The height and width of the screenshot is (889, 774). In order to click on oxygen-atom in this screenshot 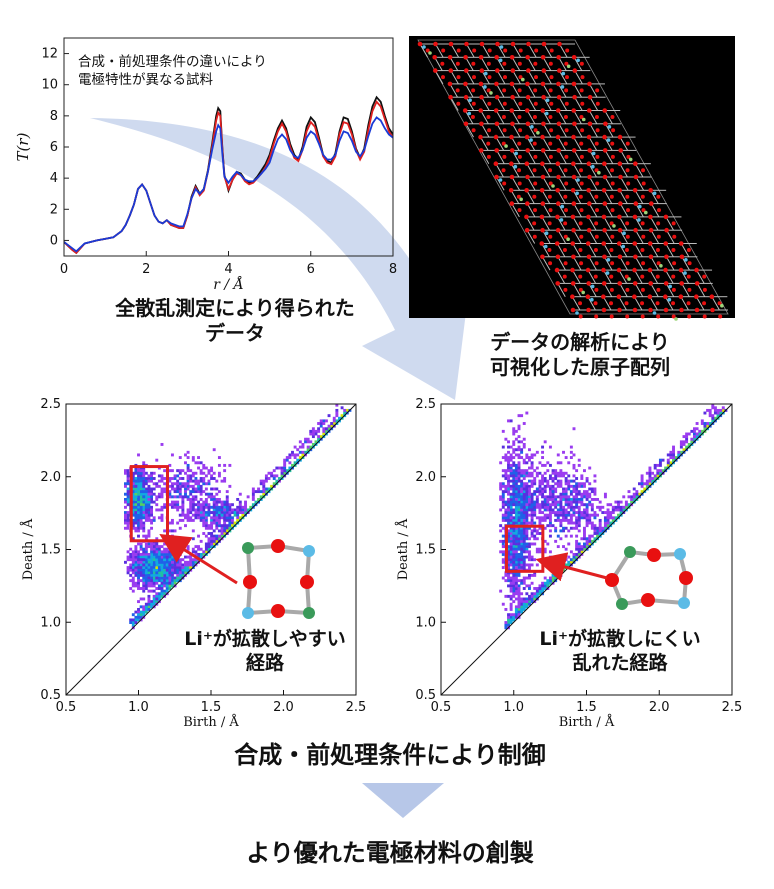, I will do `click(648, 600)`.